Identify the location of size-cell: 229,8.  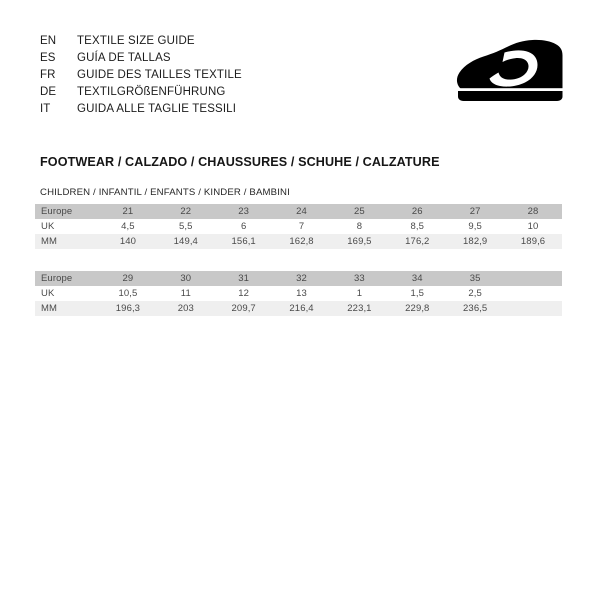
(417, 308).